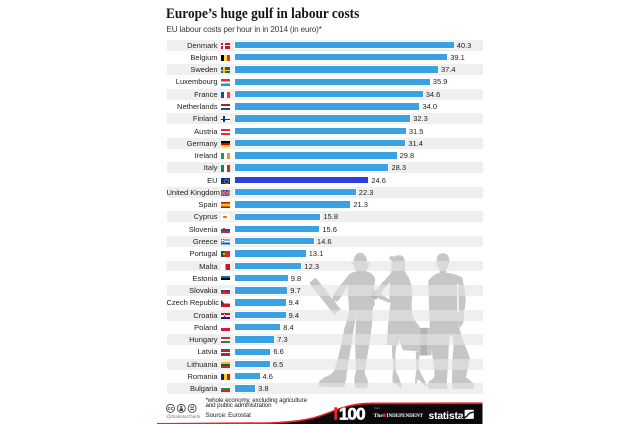  Describe the element at coordinates (171, 409) in the screenshot. I see `svg-text: cc` at that location.